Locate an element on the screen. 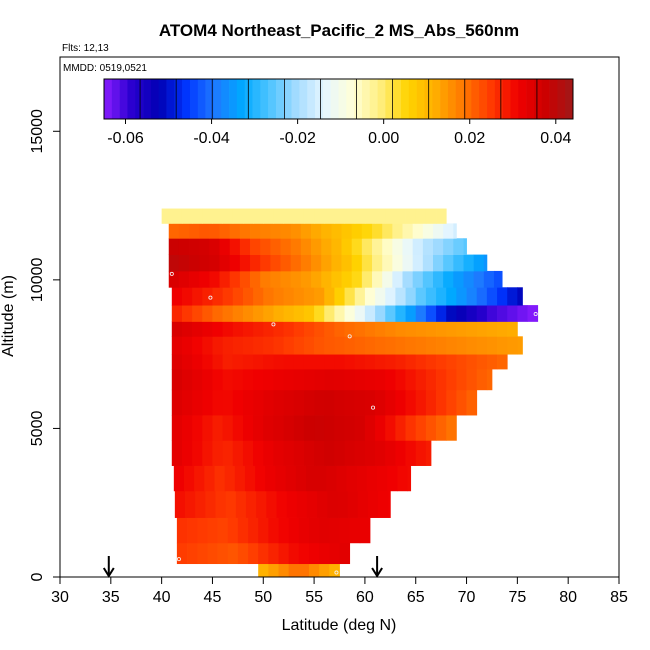  y-tick-label: 15000 is located at coordinates (37, 131).